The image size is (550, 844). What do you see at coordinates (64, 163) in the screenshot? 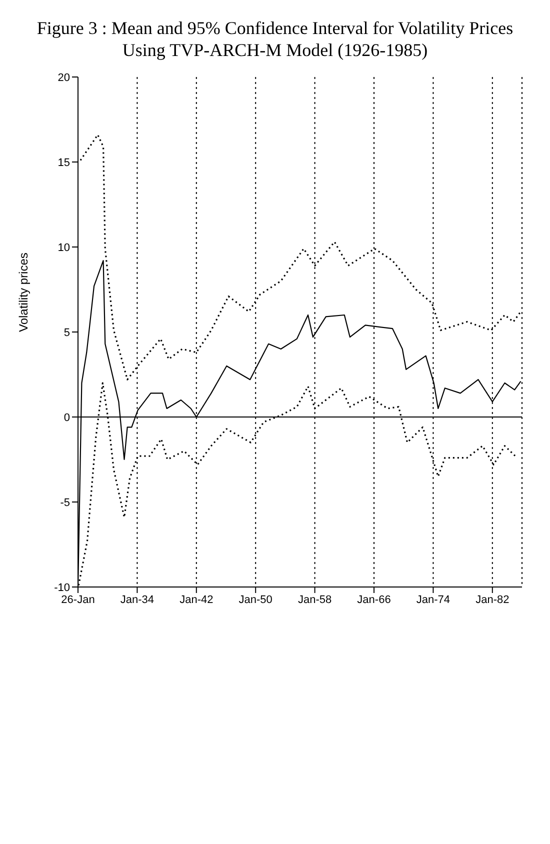
I see `y-tick-label: 15` at bounding box center [64, 163].